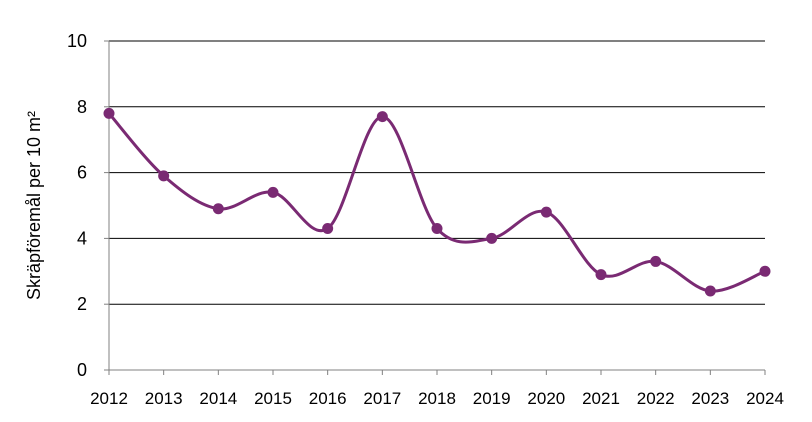 The image size is (812, 422). Describe the element at coordinates (492, 238) in the screenshot. I see `data-point-2019` at that location.